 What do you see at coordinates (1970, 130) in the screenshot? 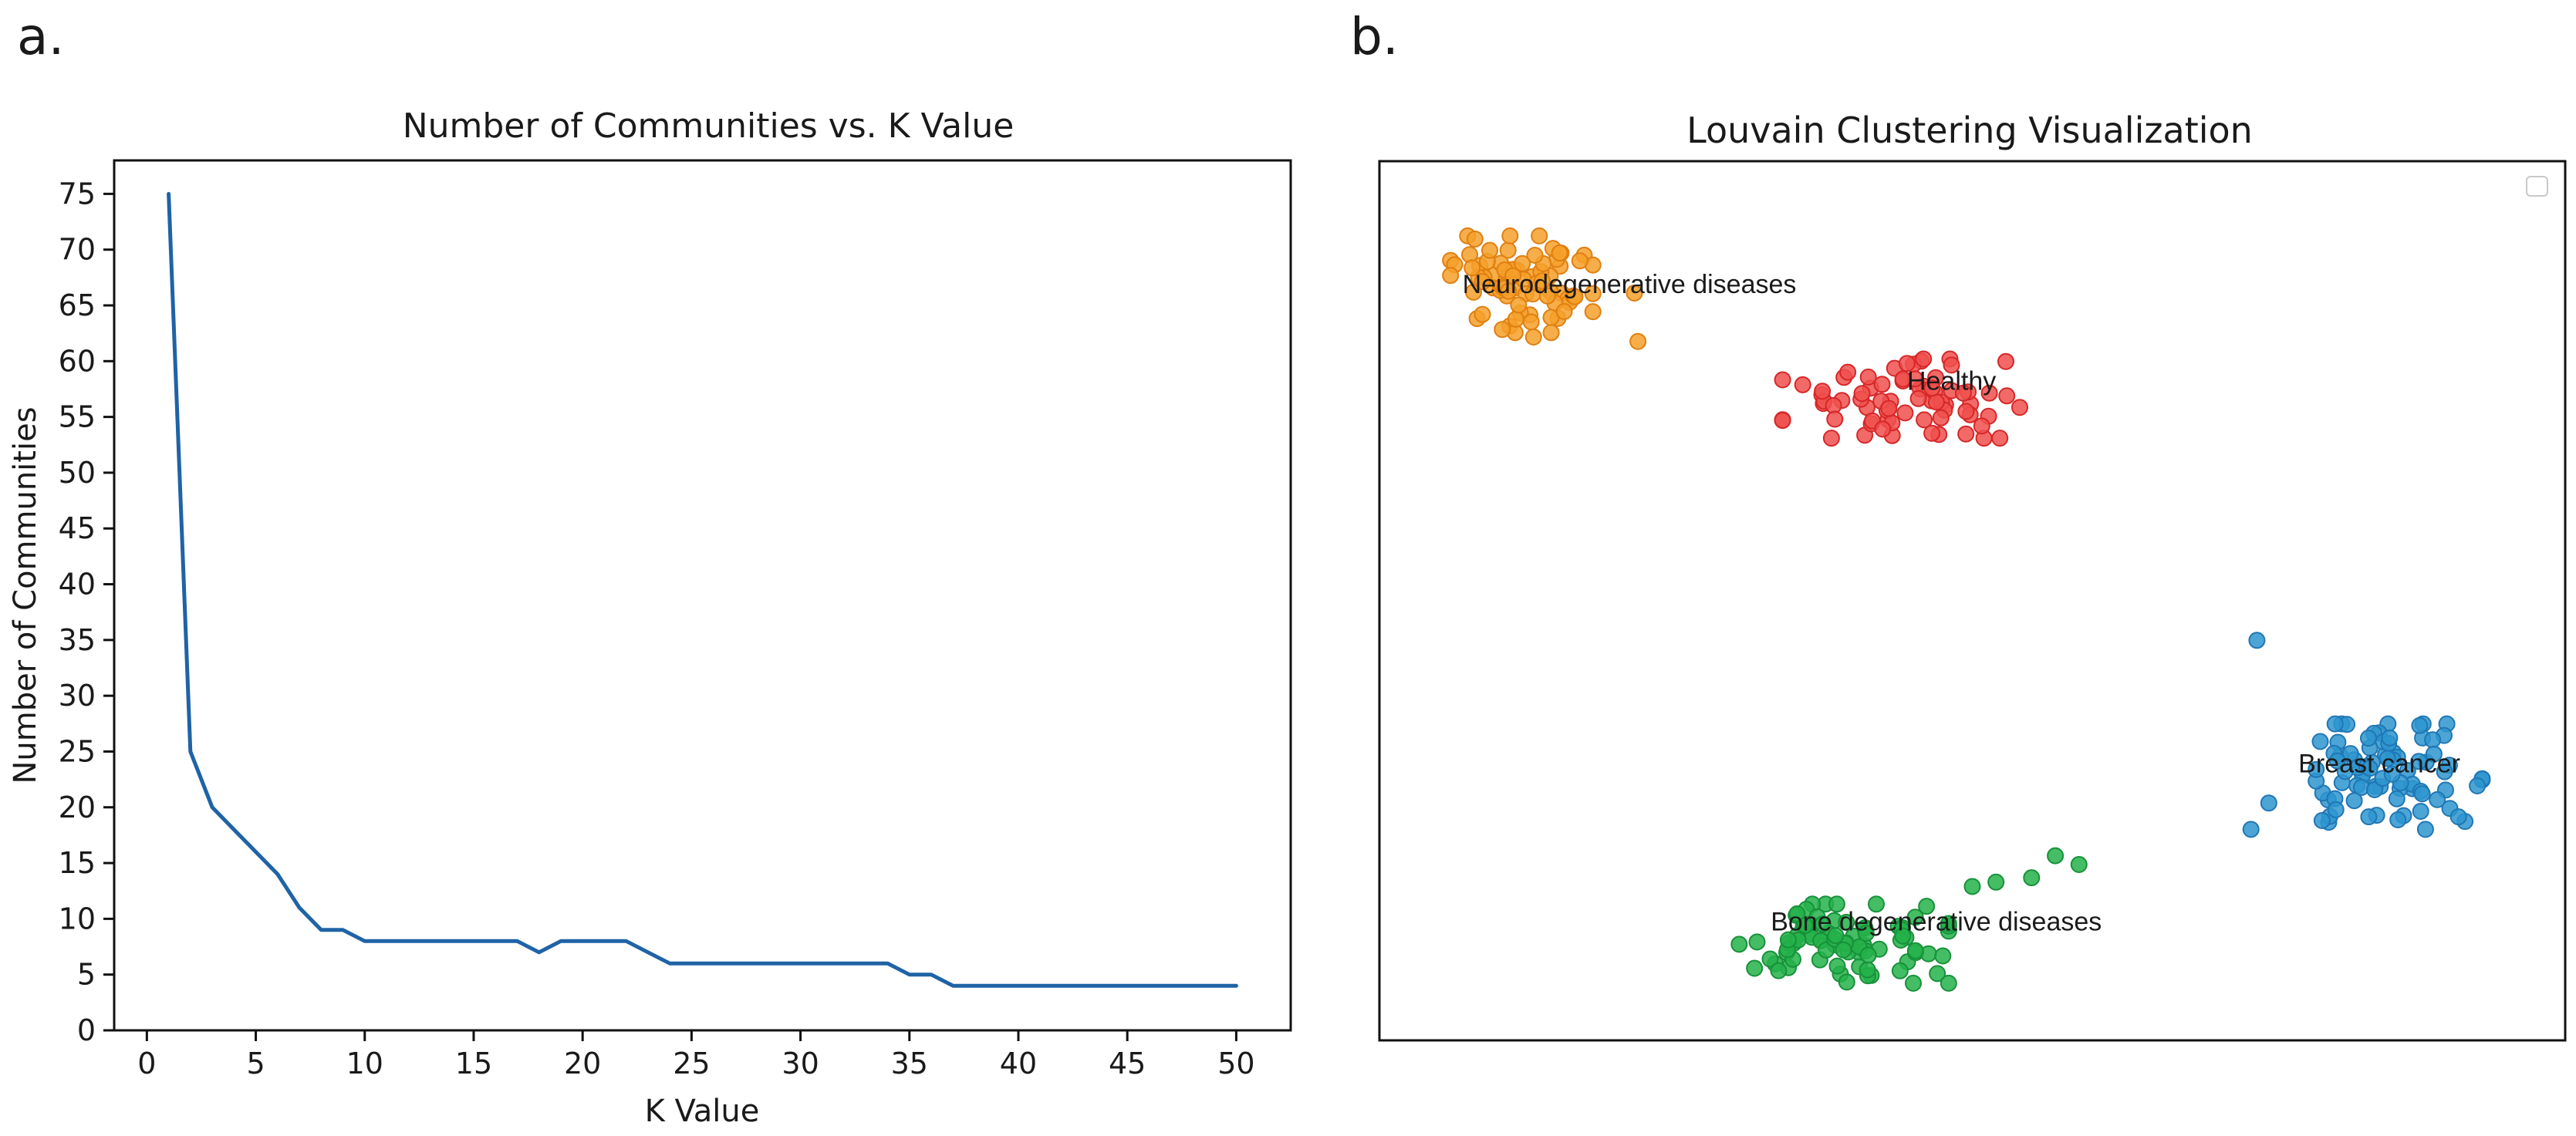
I see `chart-b-title: Louvain Clustering Visualization` at bounding box center [1970, 130].